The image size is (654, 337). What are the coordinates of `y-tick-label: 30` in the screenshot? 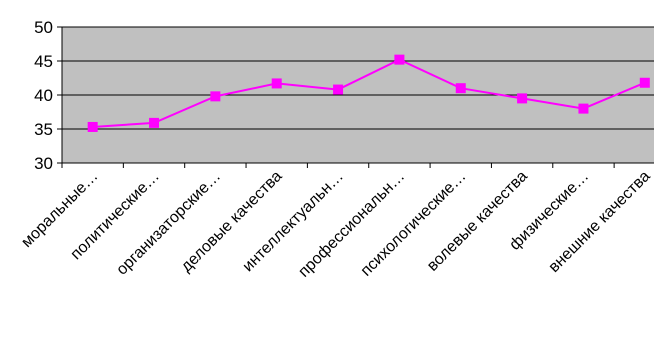 It's located at (43, 163).